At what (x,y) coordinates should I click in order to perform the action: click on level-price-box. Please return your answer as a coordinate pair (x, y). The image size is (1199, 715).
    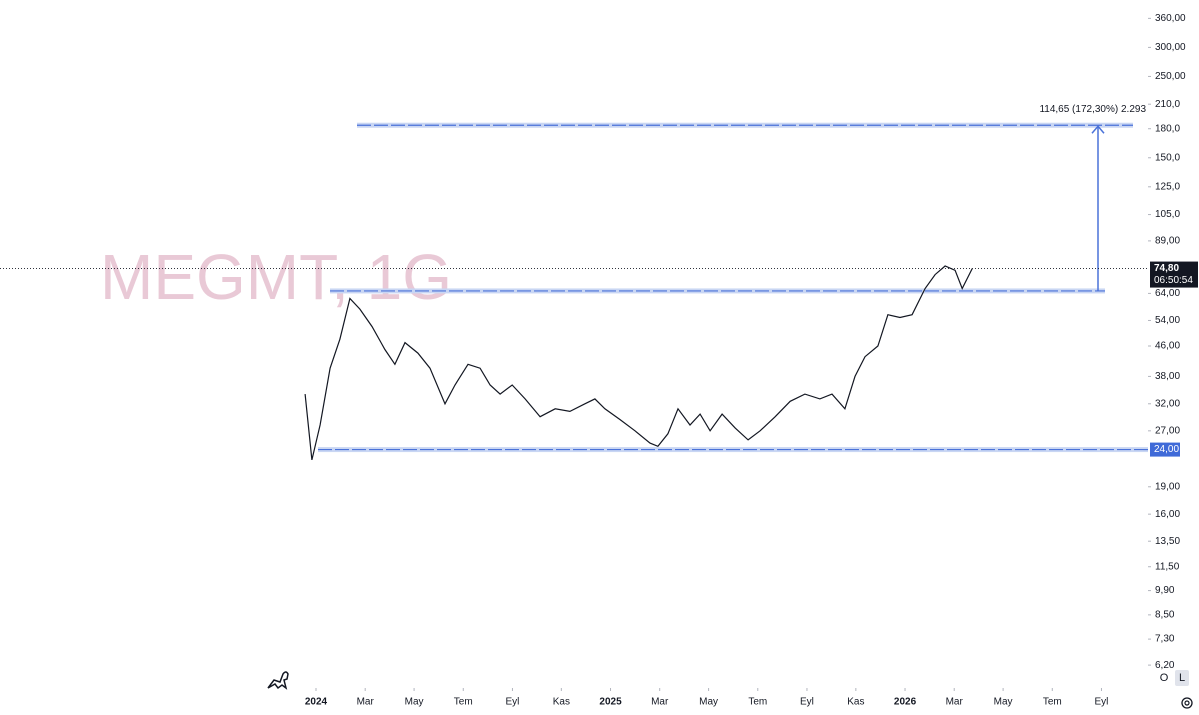
    Looking at the image, I should click on (1165, 449).